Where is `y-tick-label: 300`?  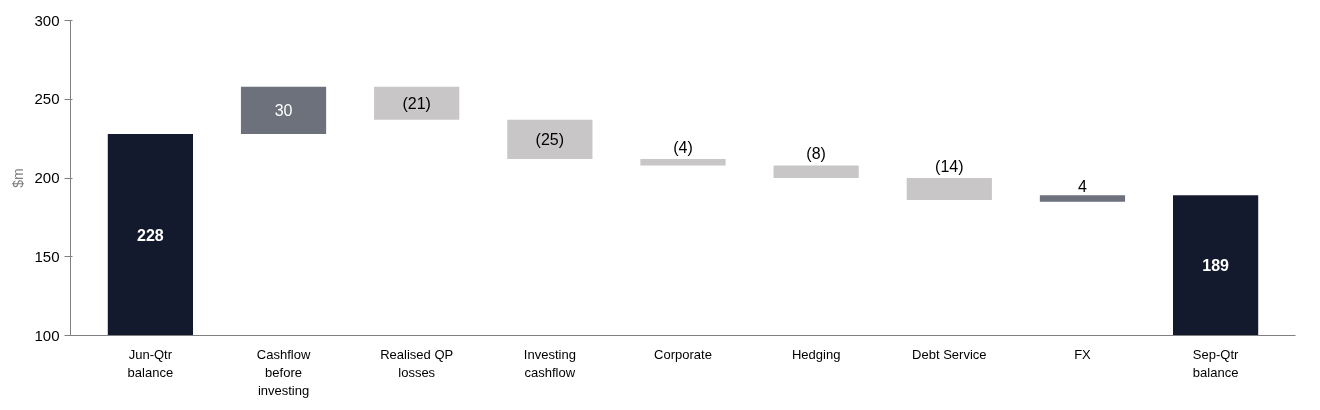
y-tick-label: 300 is located at coordinates (47, 20).